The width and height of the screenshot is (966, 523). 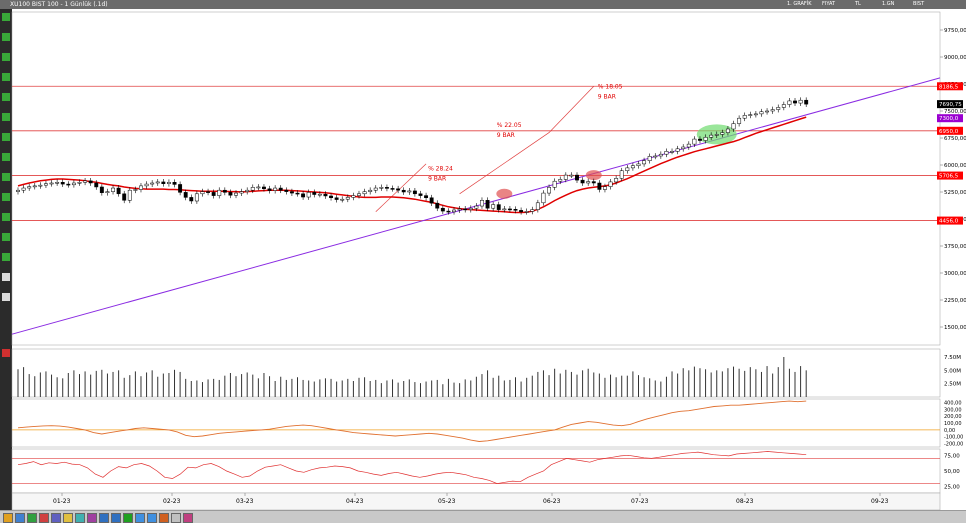 What do you see at coordinates (799, 4) in the screenshot?
I see `menu-item-grafik: 1. GRAFİK` at bounding box center [799, 4].